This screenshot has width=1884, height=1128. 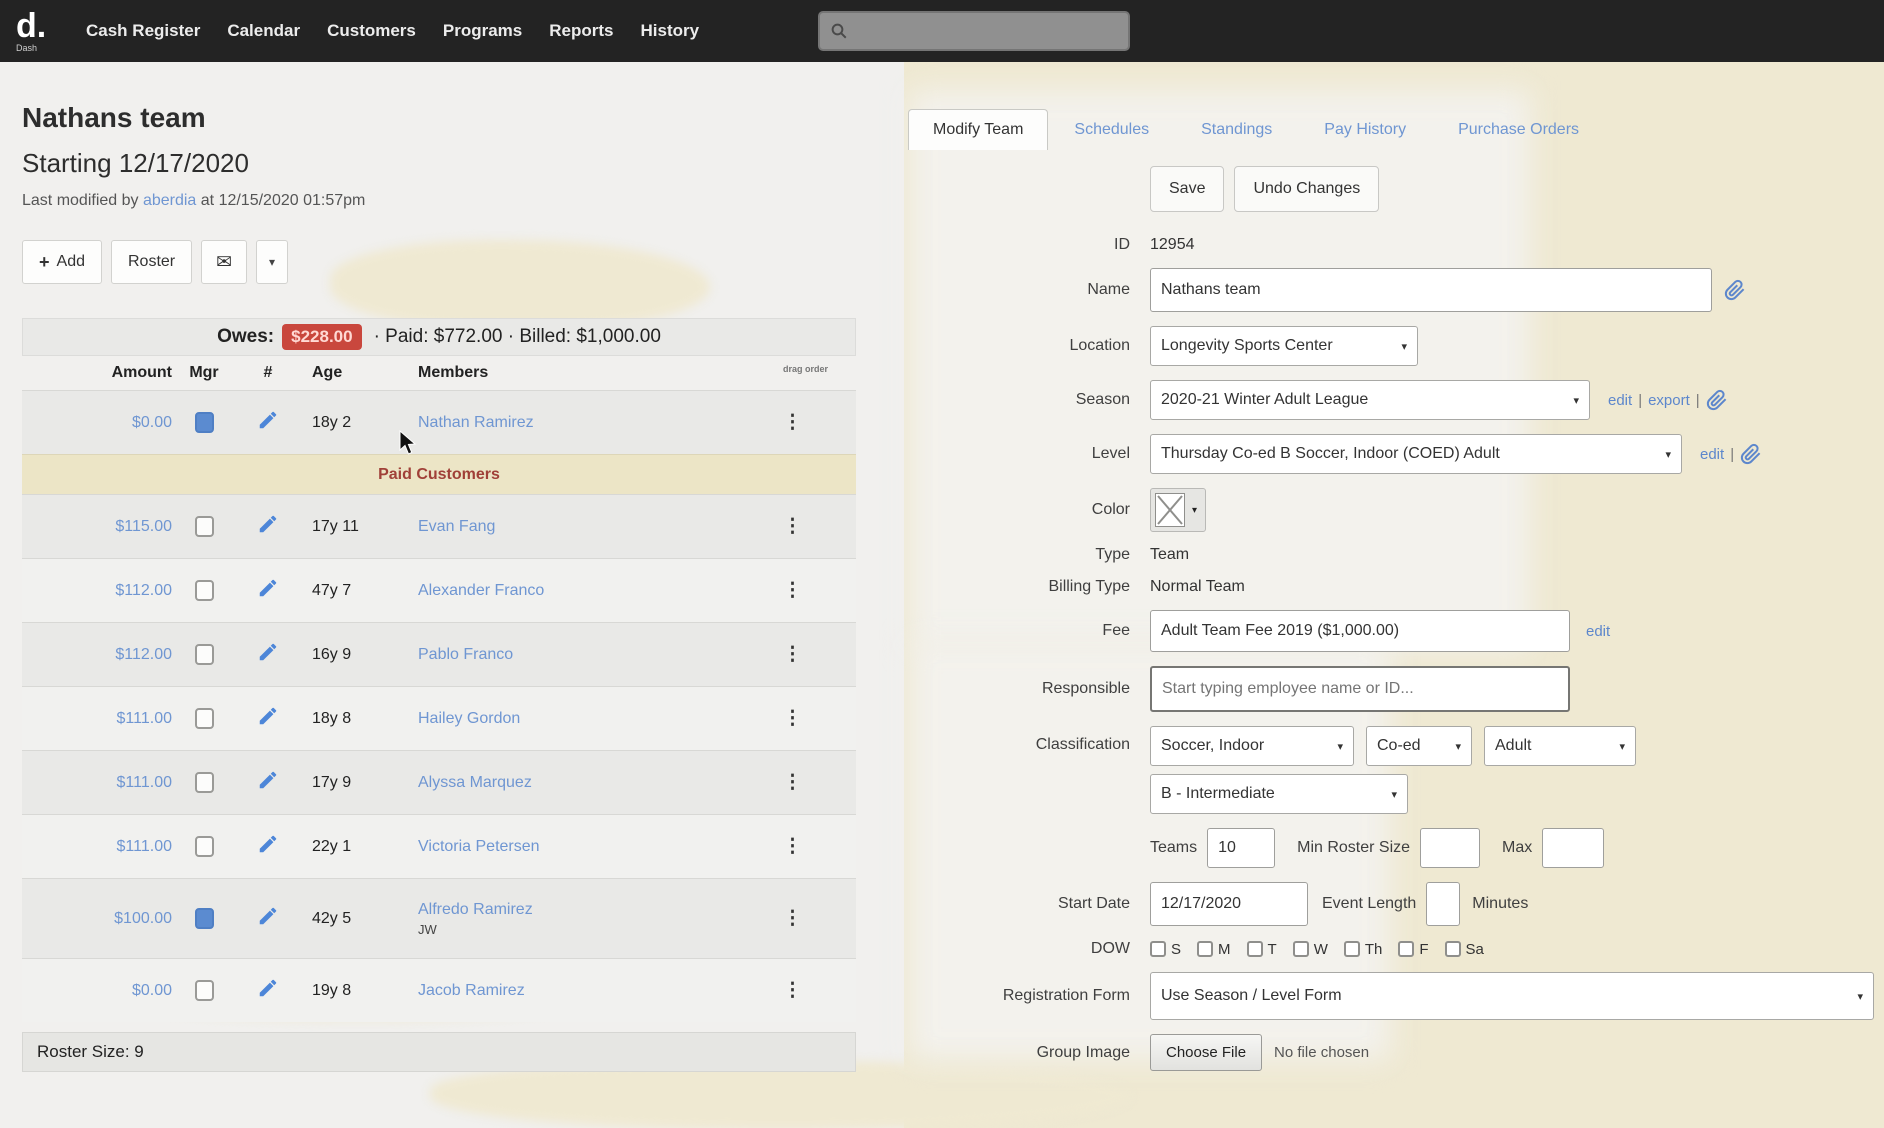 What do you see at coordinates (476, 422) in the screenshot?
I see `member-link: Nathan Ramirez` at bounding box center [476, 422].